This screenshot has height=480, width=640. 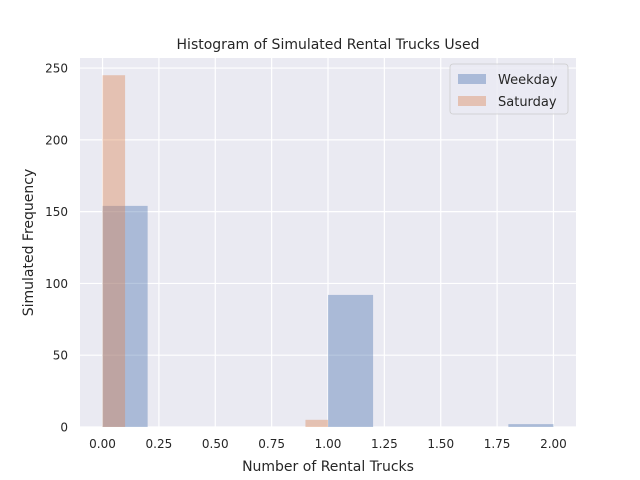 What do you see at coordinates (527, 102) in the screenshot?
I see `legend-label: Saturday` at bounding box center [527, 102].